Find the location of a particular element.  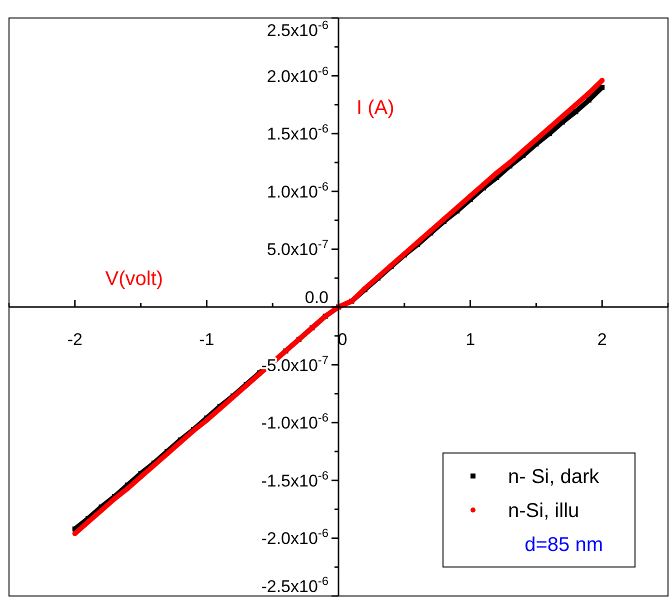

y-tick-label: 2.5x10$^{-6}$ is located at coordinates (297, 29).